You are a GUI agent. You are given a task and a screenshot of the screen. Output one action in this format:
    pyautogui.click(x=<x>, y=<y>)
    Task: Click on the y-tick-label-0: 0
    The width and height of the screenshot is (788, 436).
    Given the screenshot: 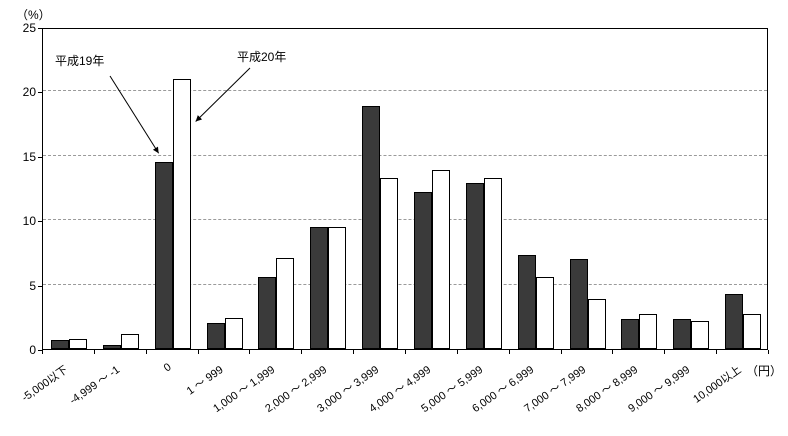 What is the action you would take?
    pyautogui.click(x=32, y=350)
    